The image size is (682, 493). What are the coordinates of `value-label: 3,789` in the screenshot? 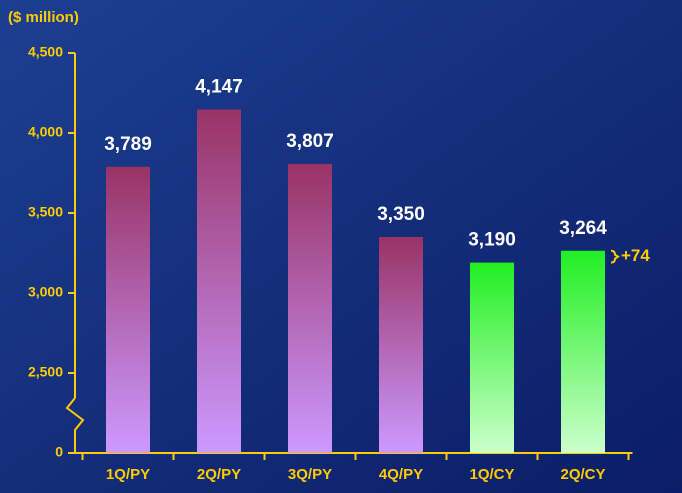 It's located at (128, 144).